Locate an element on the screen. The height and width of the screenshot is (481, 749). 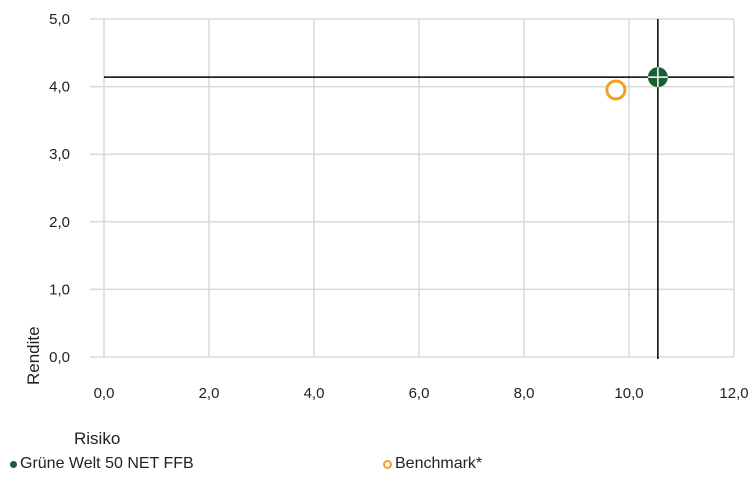
y-tick-label: 4,0 is located at coordinates (59, 87).